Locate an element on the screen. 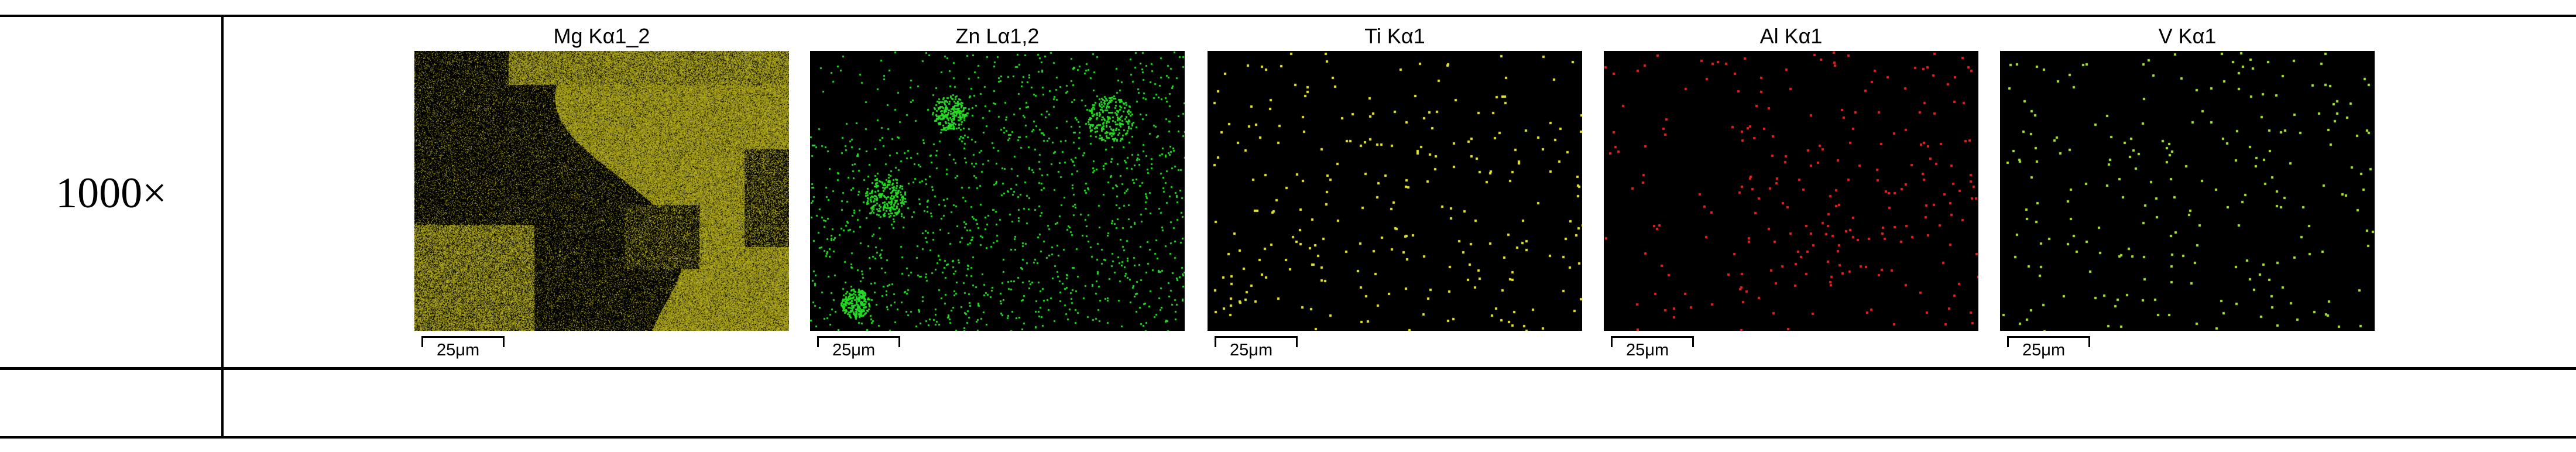 The image size is (2576, 452). eds-map-al: Al Kα1 25μm is located at coordinates (1791, 193).